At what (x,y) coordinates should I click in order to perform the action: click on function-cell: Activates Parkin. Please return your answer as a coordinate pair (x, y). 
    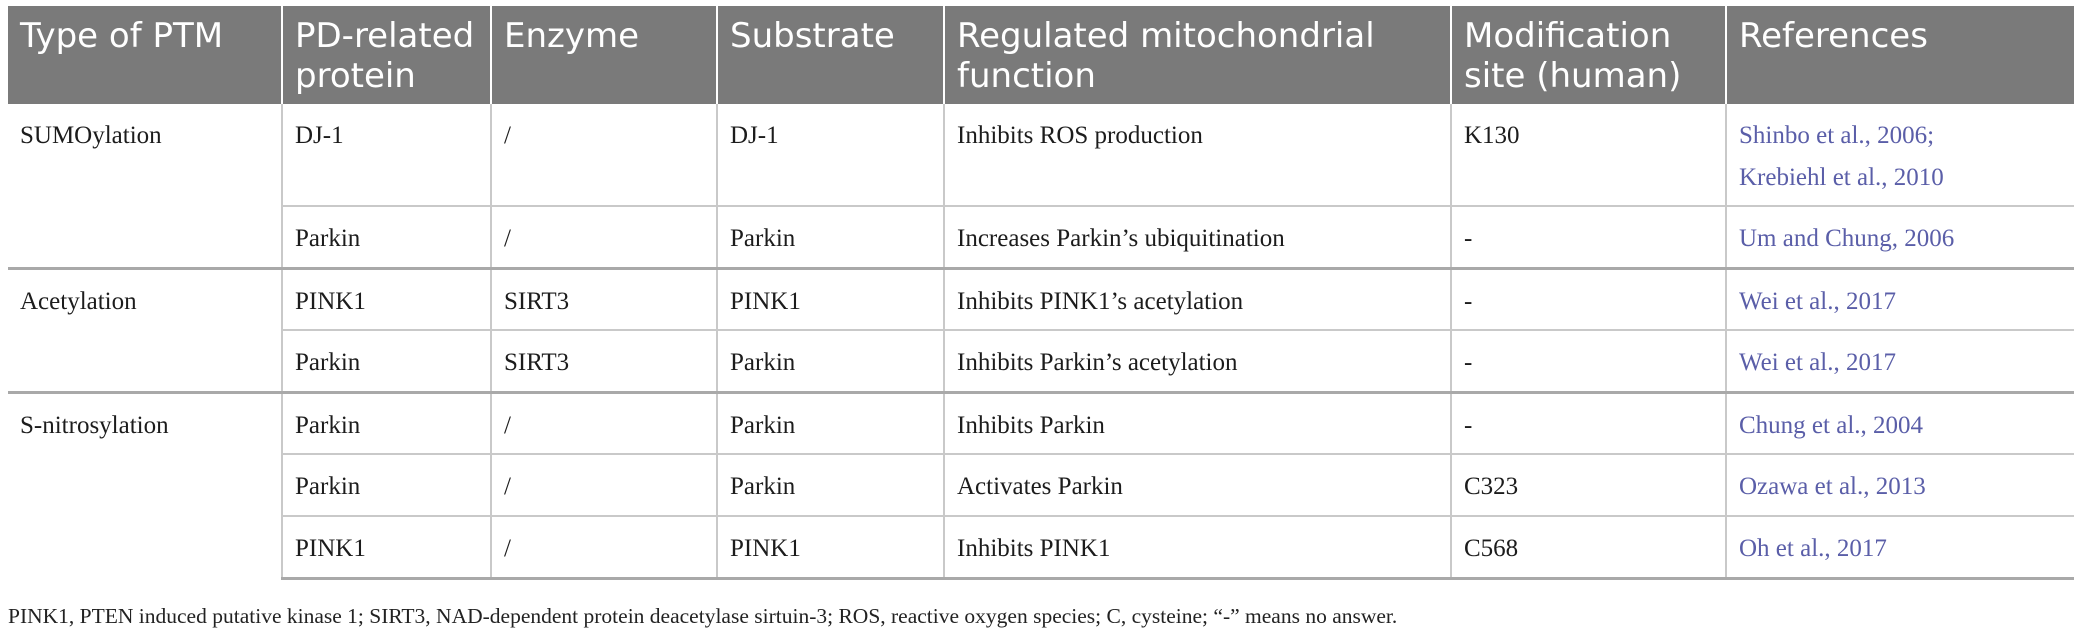
    Looking at the image, I should click on (1197, 484).